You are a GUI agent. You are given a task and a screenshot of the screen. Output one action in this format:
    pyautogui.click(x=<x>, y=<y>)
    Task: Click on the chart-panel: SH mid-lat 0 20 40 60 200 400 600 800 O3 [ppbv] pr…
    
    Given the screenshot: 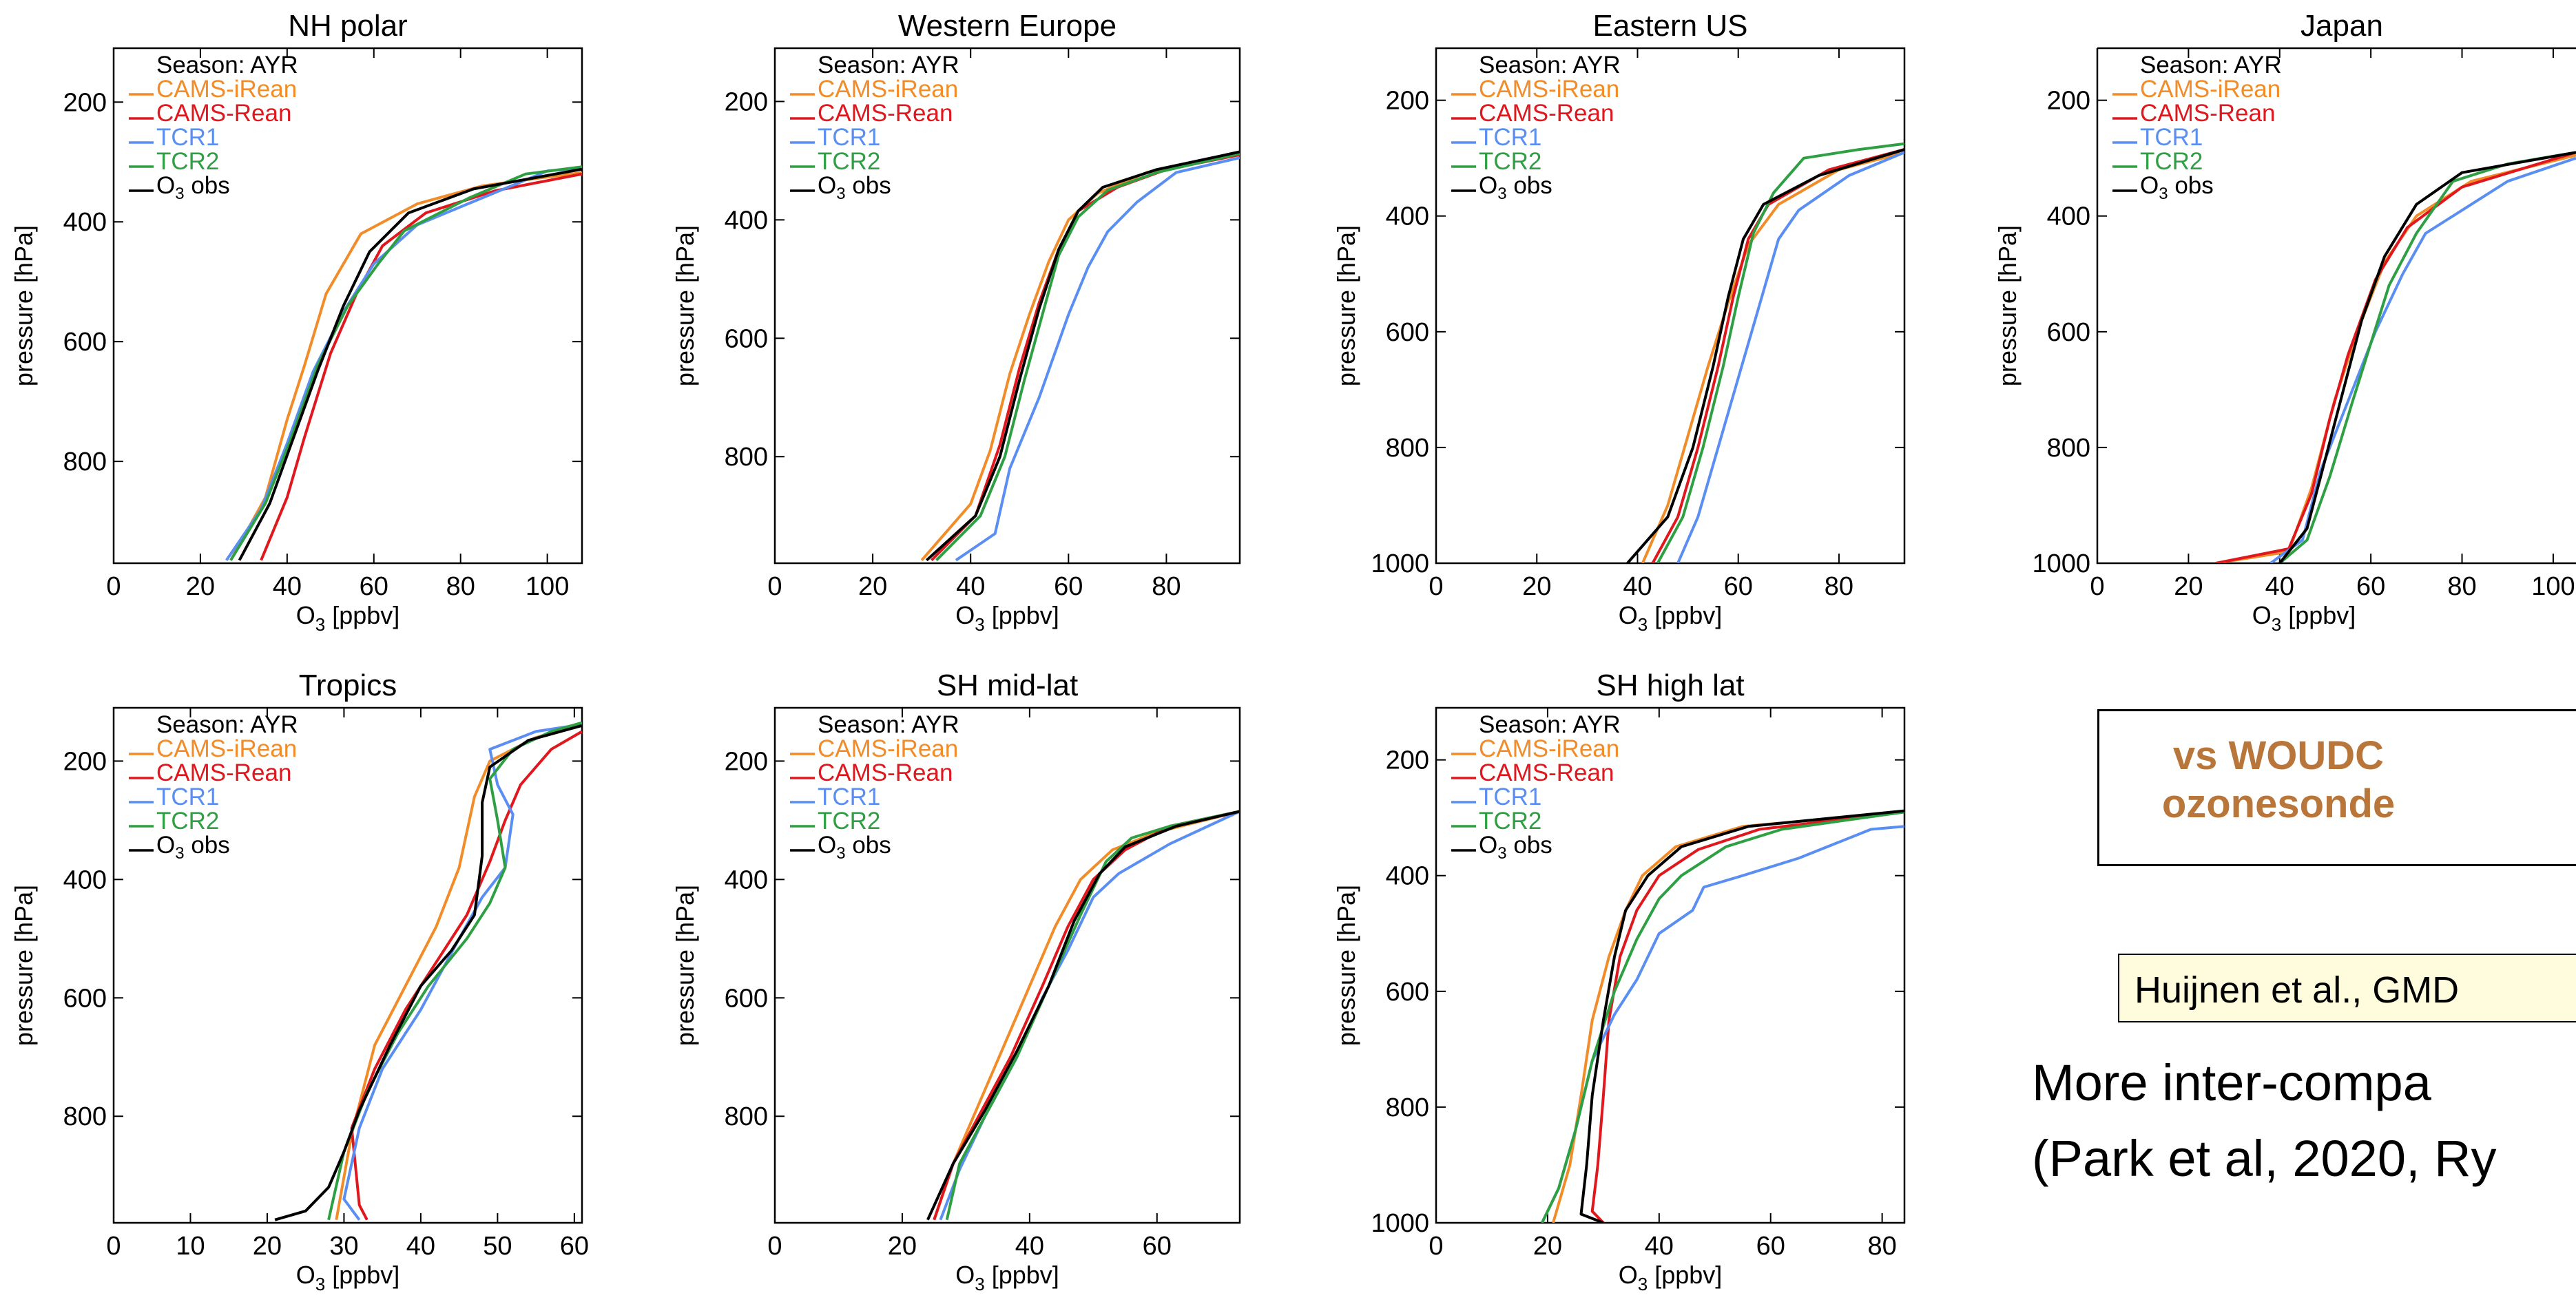 What is the action you would take?
    pyautogui.click(x=956, y=981)
    